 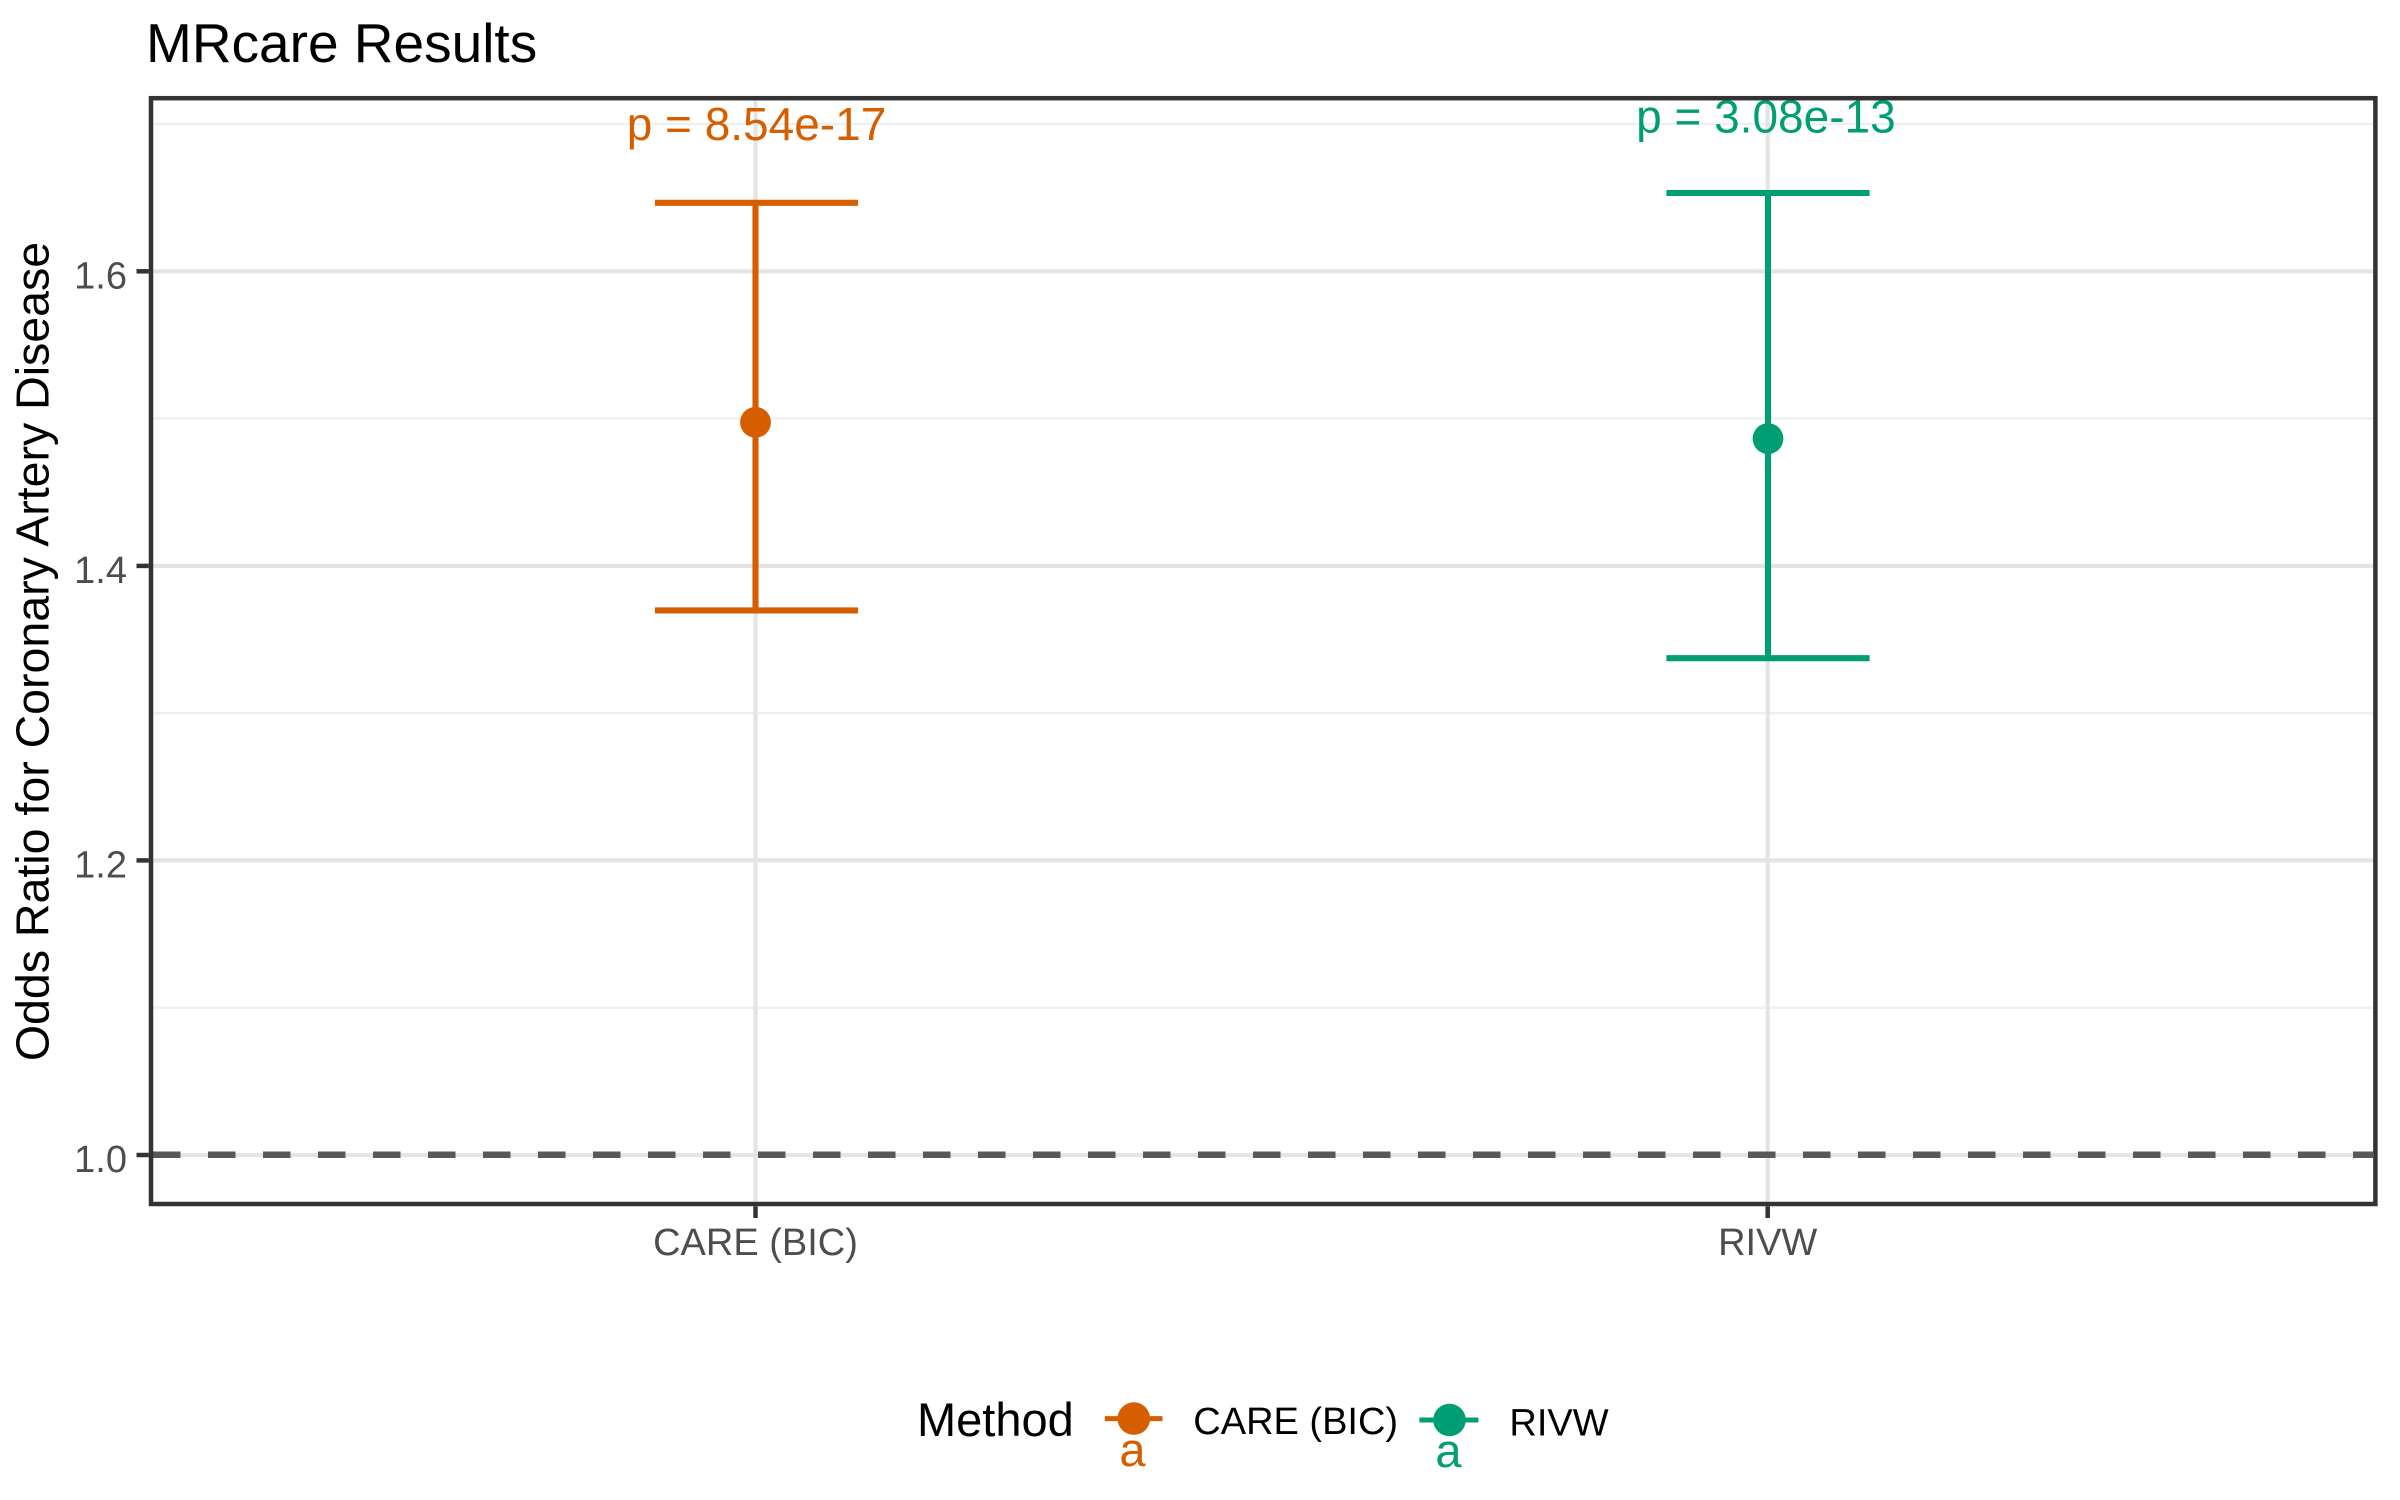 I want to click on svg-text: Method, so click(x=995, y=1419).